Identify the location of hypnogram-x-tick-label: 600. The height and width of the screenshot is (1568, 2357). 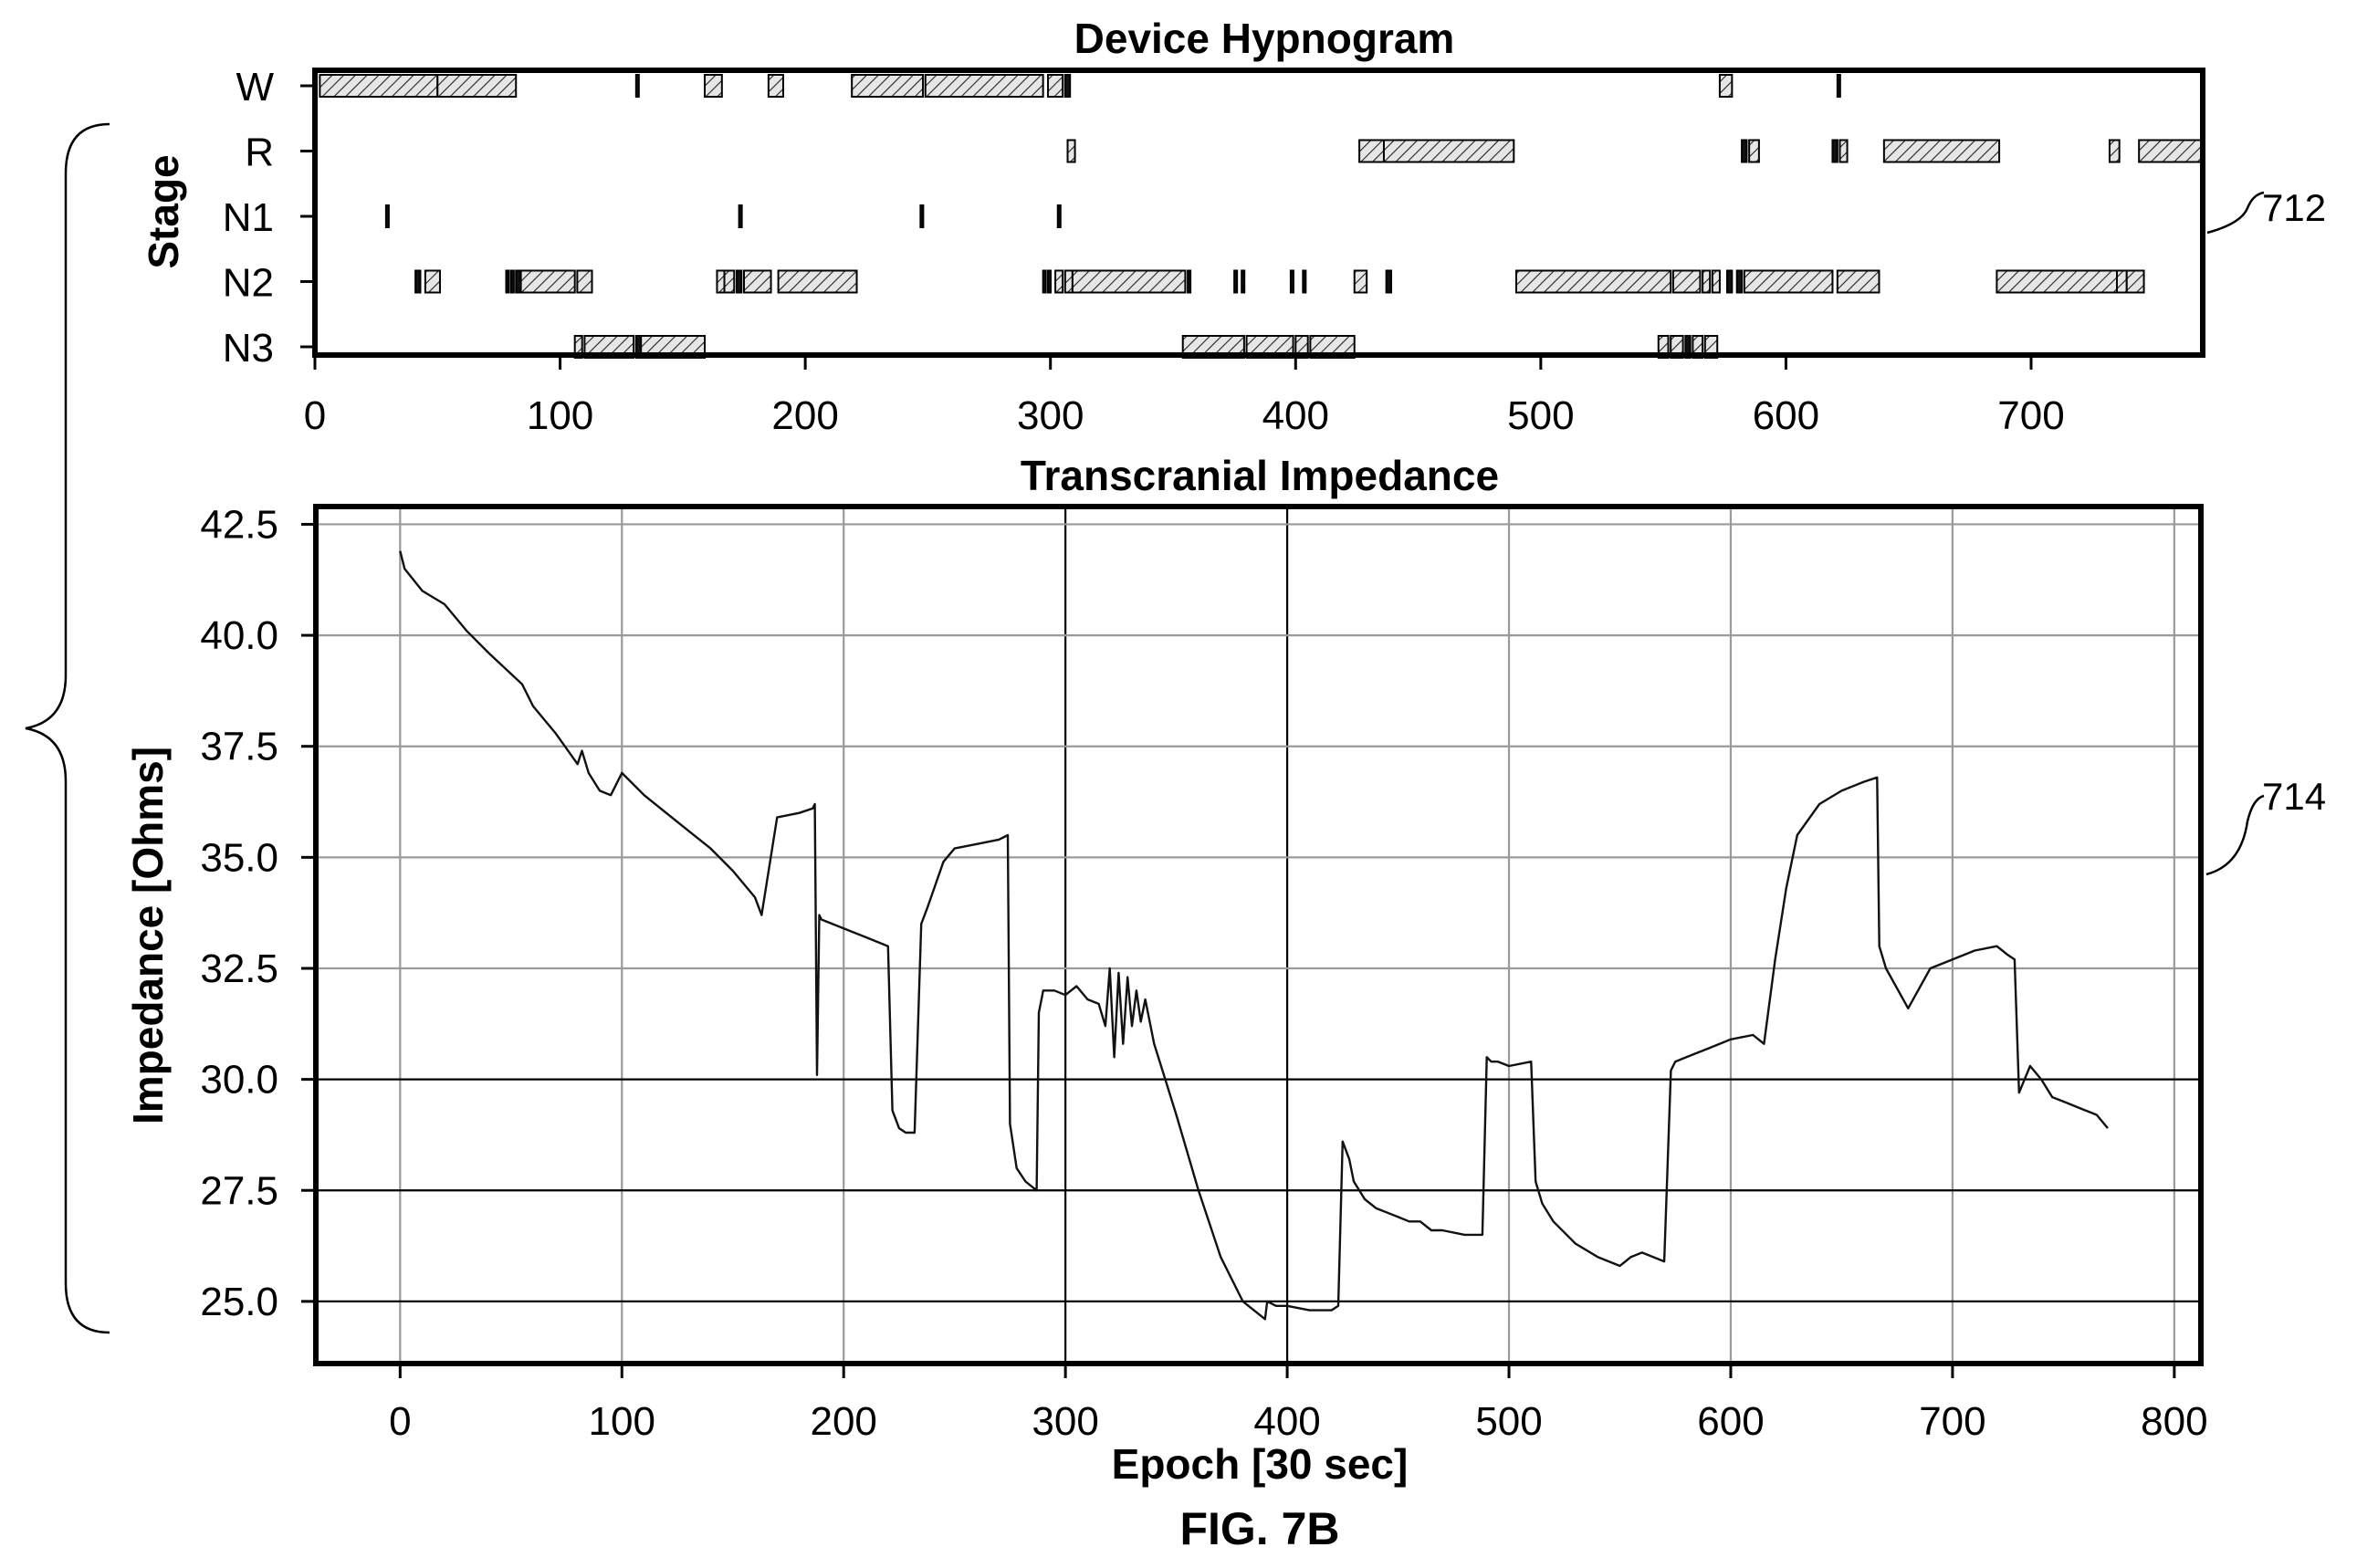
(1786, 415).